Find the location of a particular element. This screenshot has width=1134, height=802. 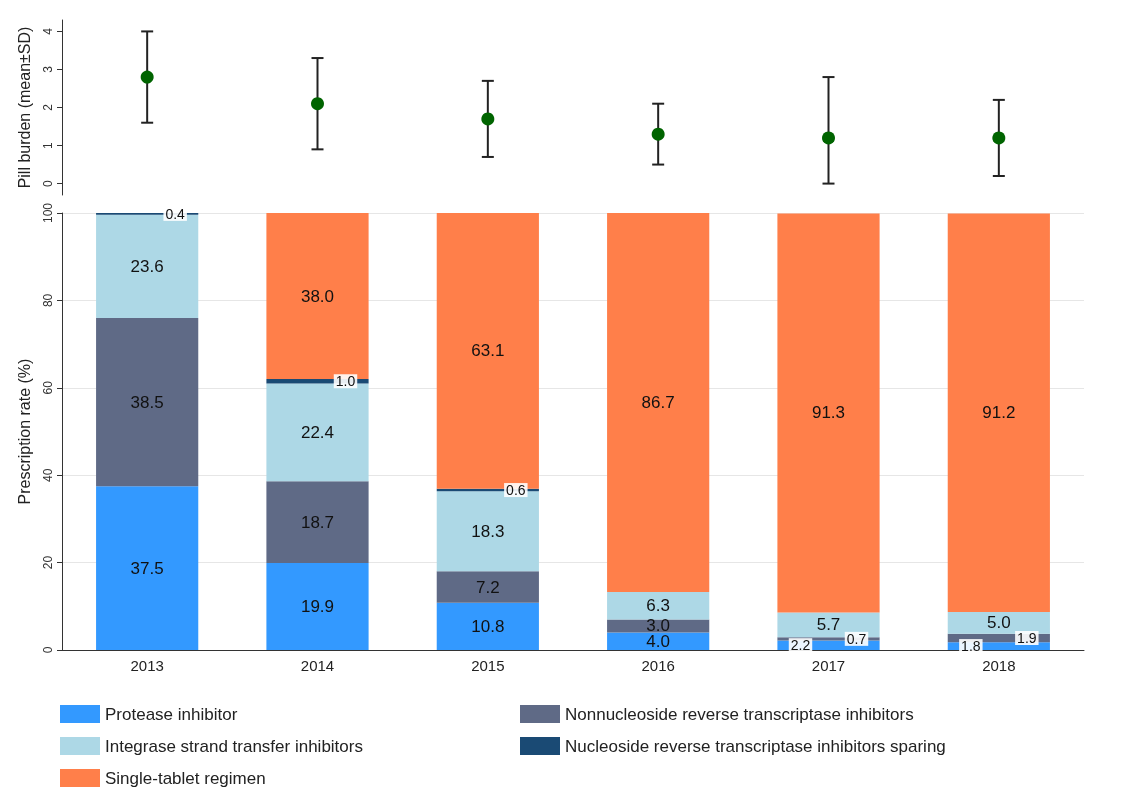

data-label: 10.8 is located at coordinates (488, 626).